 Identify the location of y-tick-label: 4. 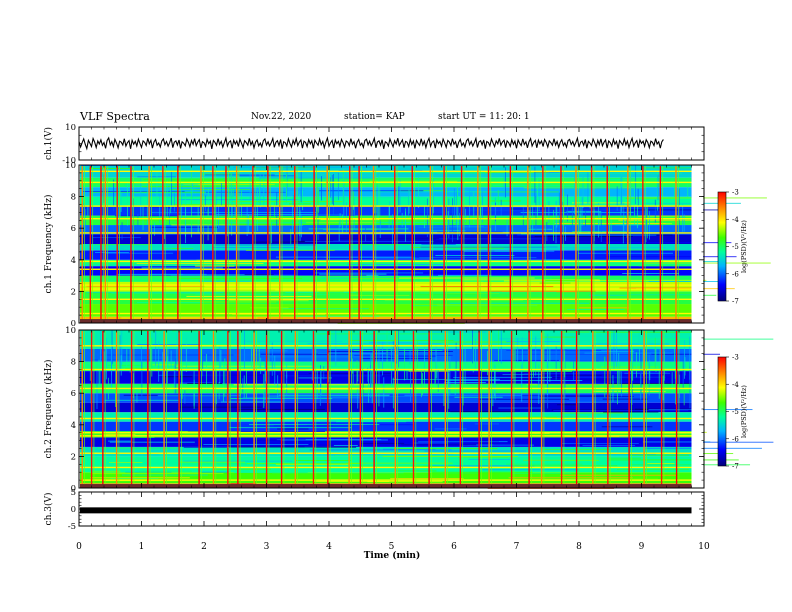
(73, 261).